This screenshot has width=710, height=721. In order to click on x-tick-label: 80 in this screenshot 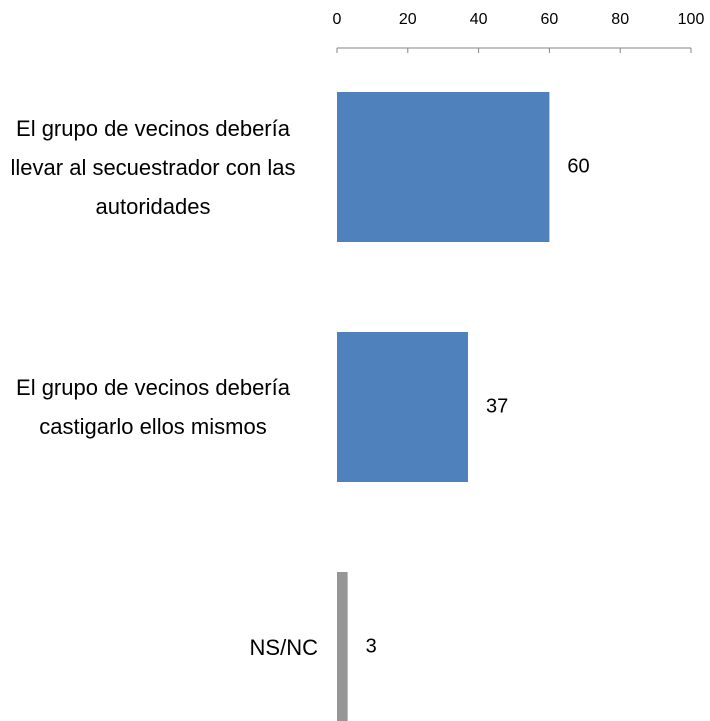, I will do `click(620, 19)`.